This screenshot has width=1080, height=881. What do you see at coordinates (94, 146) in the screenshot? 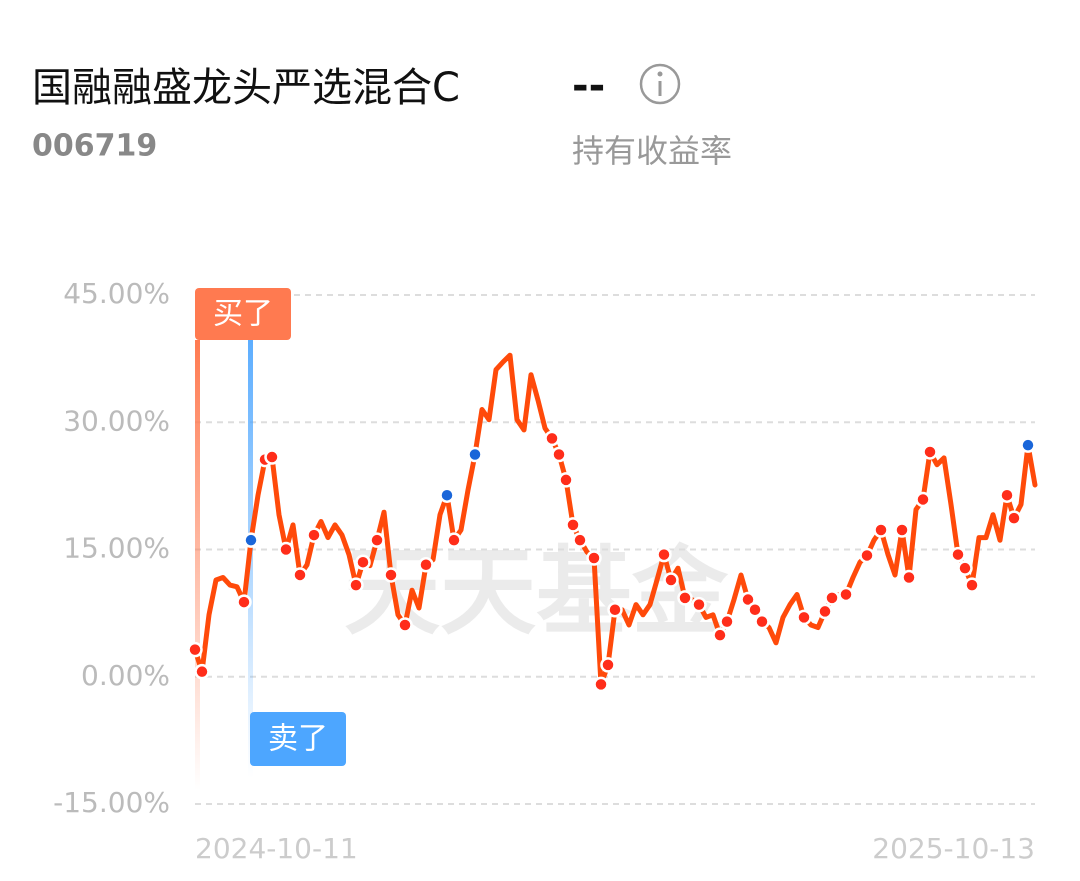
I see `fund-code: 006719` at bounding box center [94, 146].